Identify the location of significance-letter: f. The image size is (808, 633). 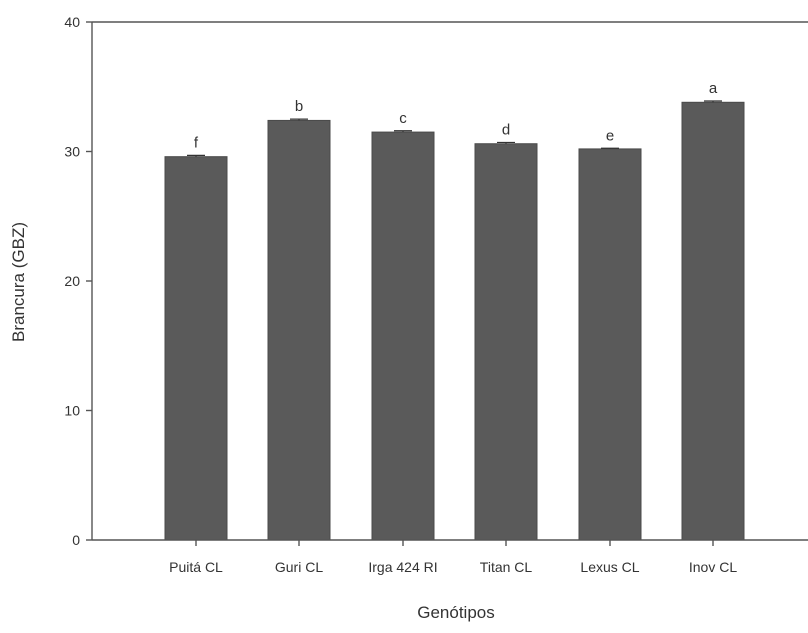
(196, 142).